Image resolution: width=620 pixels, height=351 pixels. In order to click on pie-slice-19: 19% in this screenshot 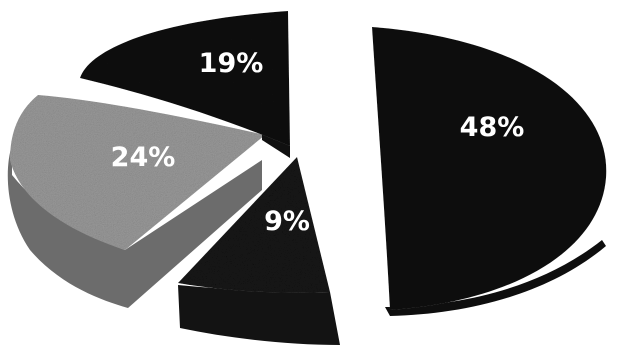, I will do `click(185, 84)`.